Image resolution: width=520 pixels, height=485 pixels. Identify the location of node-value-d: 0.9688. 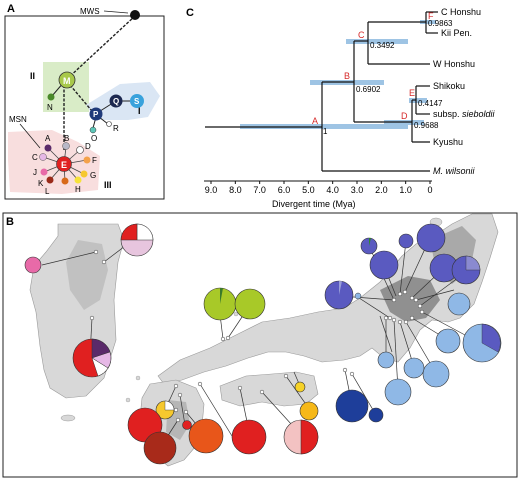
(426, 125).